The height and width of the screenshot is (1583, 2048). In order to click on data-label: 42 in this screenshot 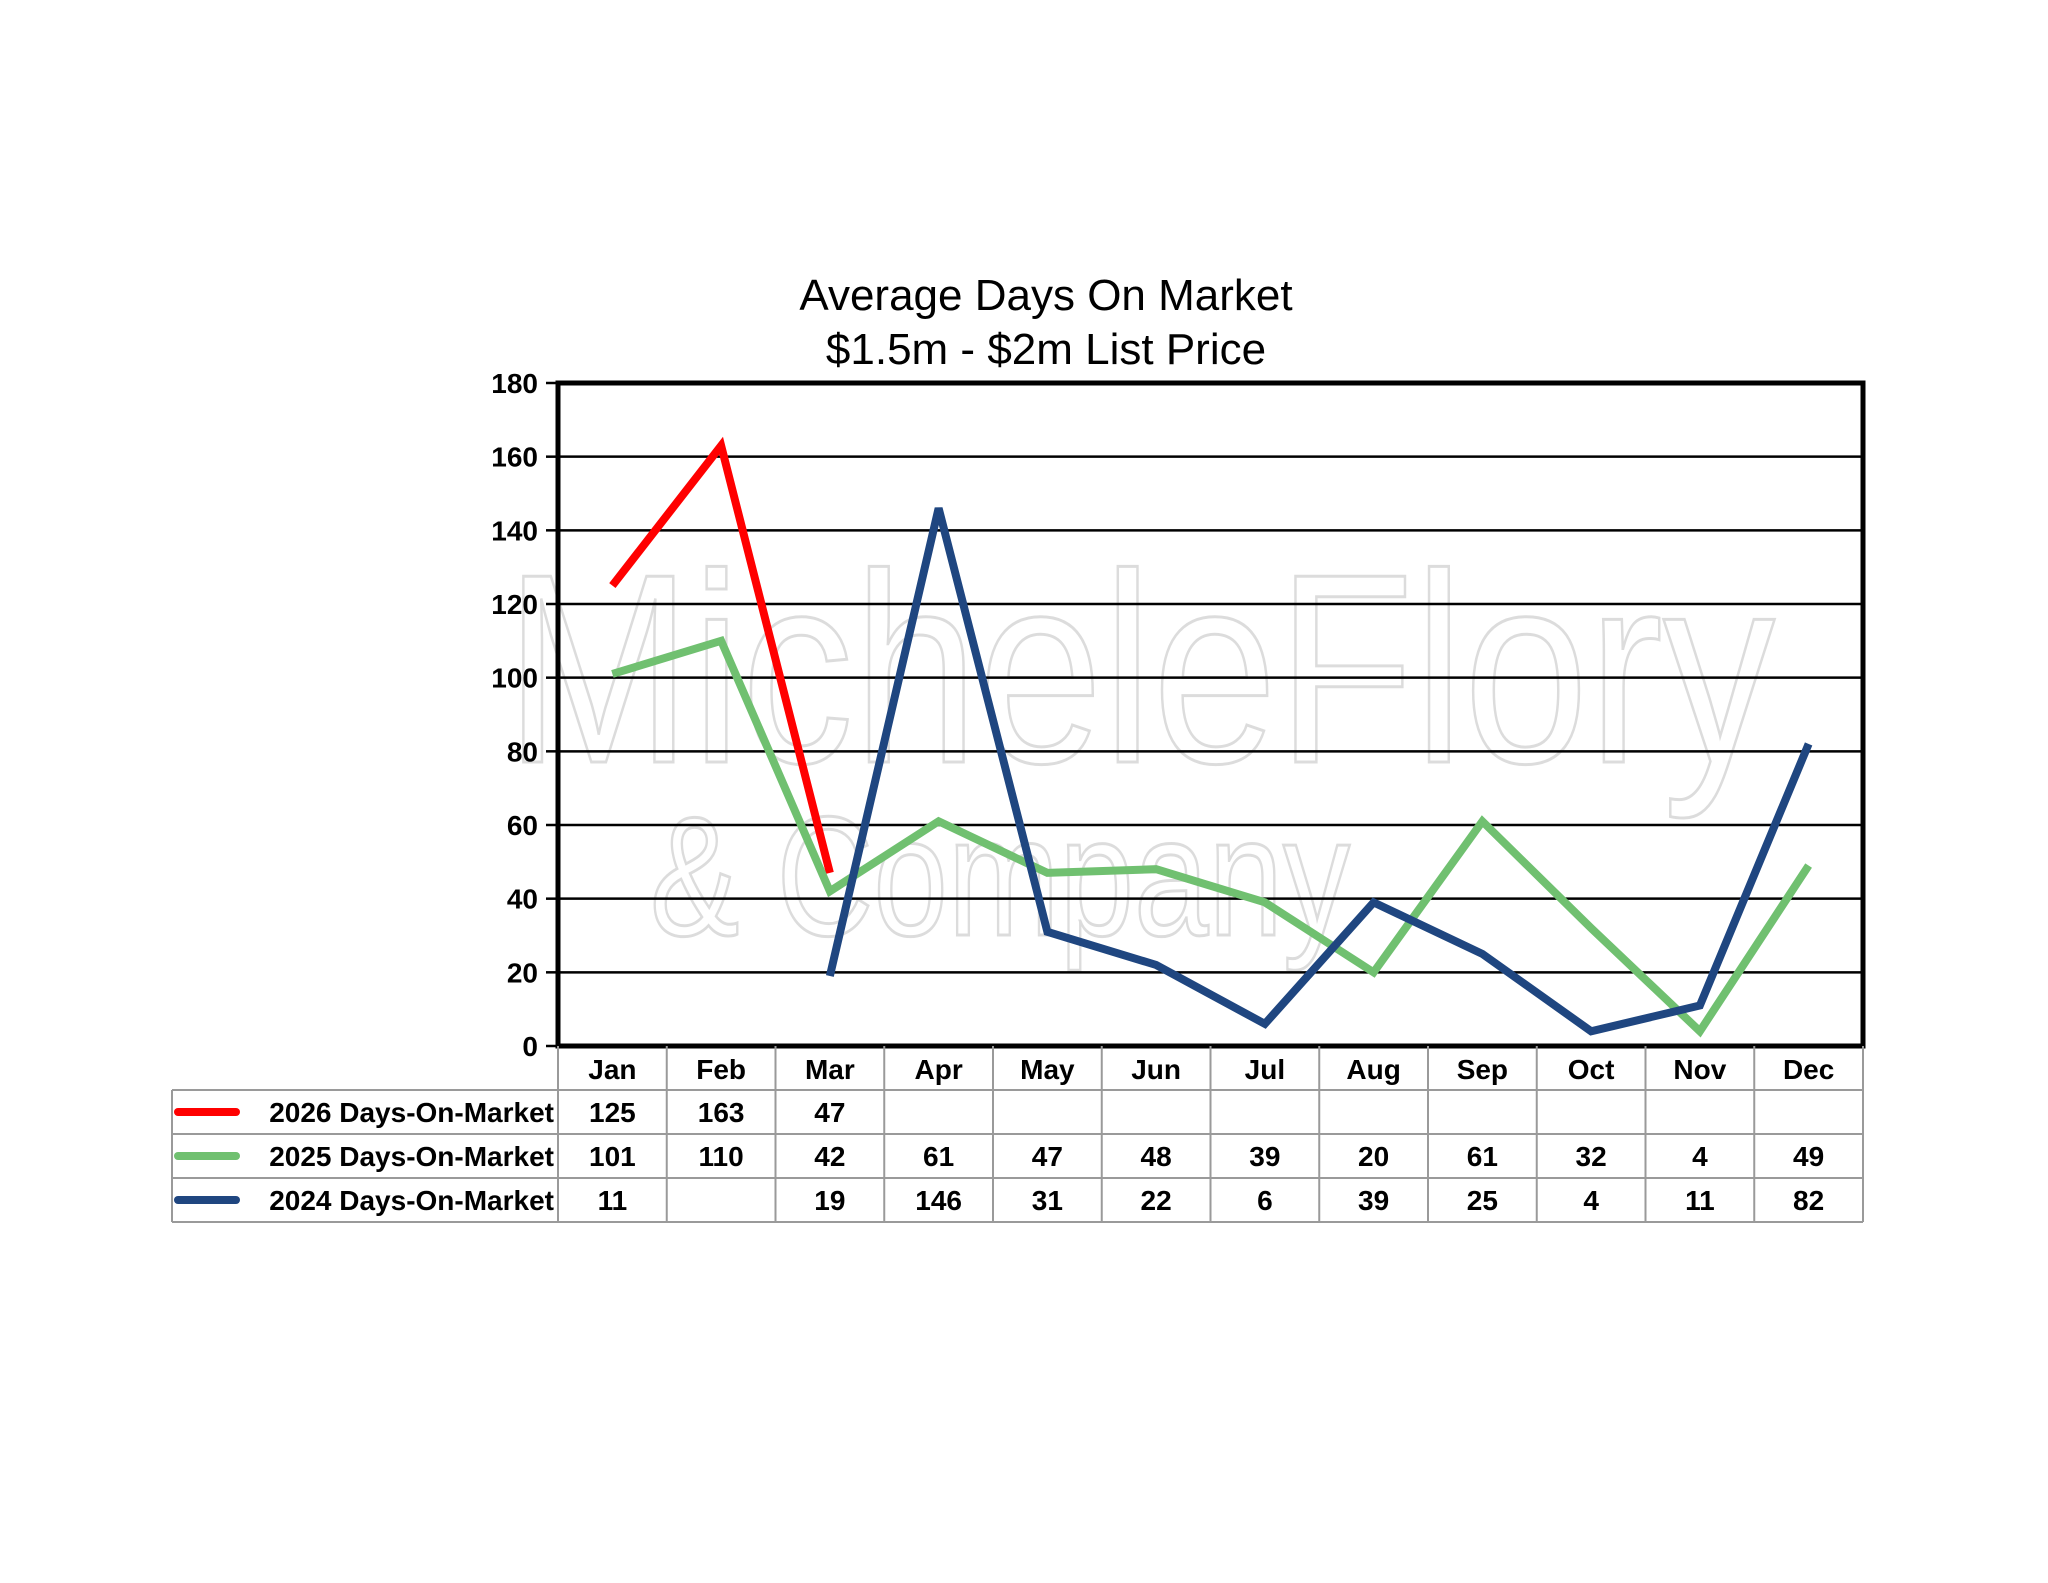, I will do `click(829, 1156)`.